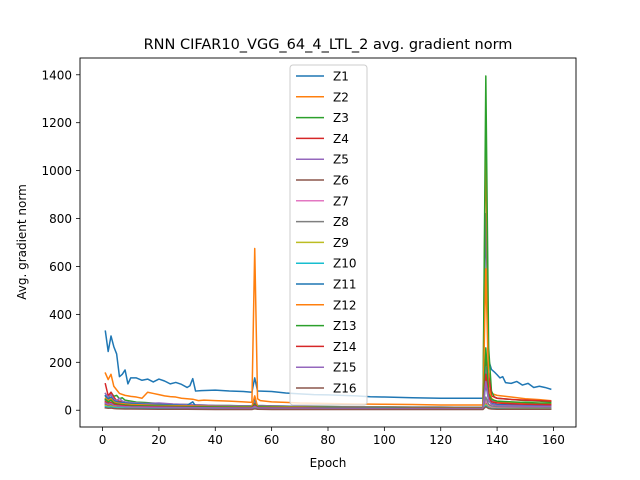  Describe the element at coordinates (158, 440) in the screenshot. I see `x-tick-label: 20` at that location.